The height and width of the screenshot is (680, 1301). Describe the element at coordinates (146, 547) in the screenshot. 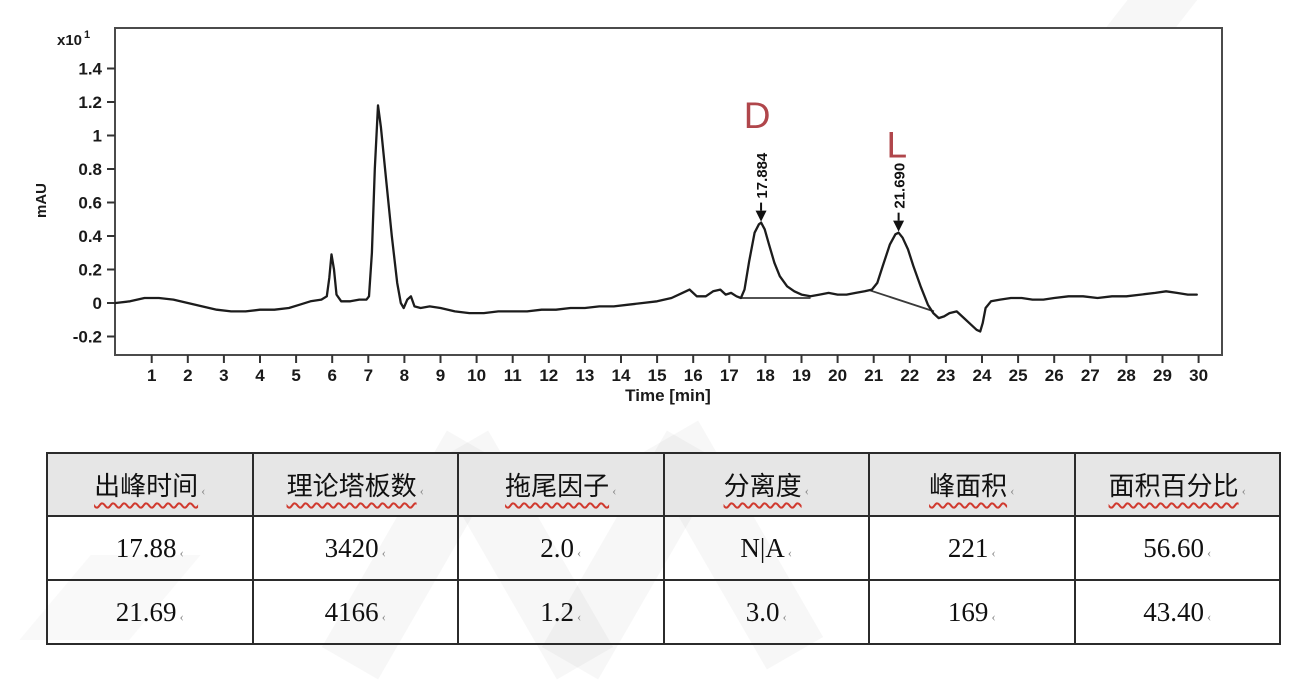

I see `cell-value: 17.88` at that location.